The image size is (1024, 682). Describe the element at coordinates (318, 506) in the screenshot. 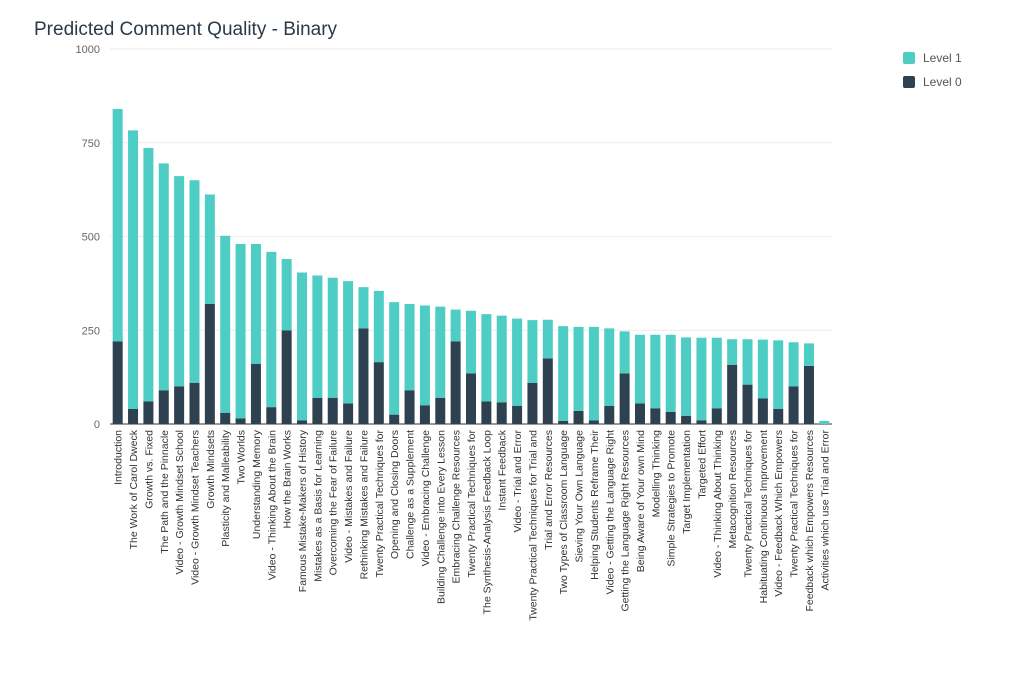

I see `x-tick-label: Mistakes as a Basis for Learning` at that location.